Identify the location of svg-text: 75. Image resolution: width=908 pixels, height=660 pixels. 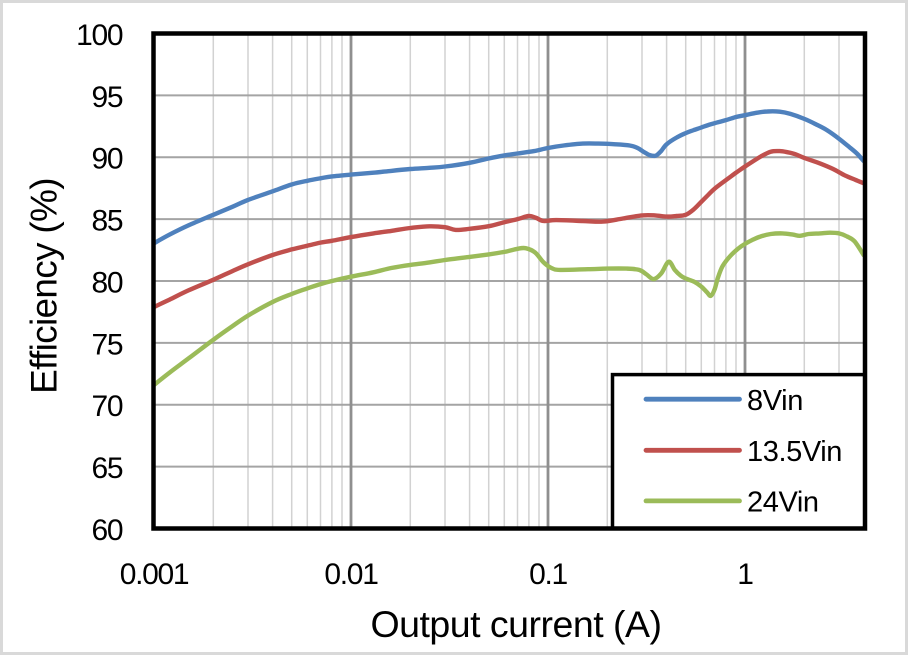
(107, 344).